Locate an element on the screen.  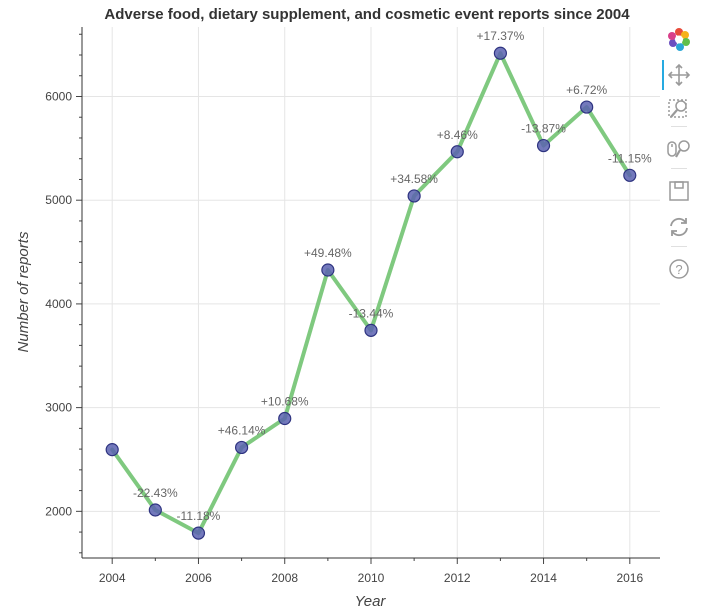
data-label: -22.43% is located at coordinates (155, 493).